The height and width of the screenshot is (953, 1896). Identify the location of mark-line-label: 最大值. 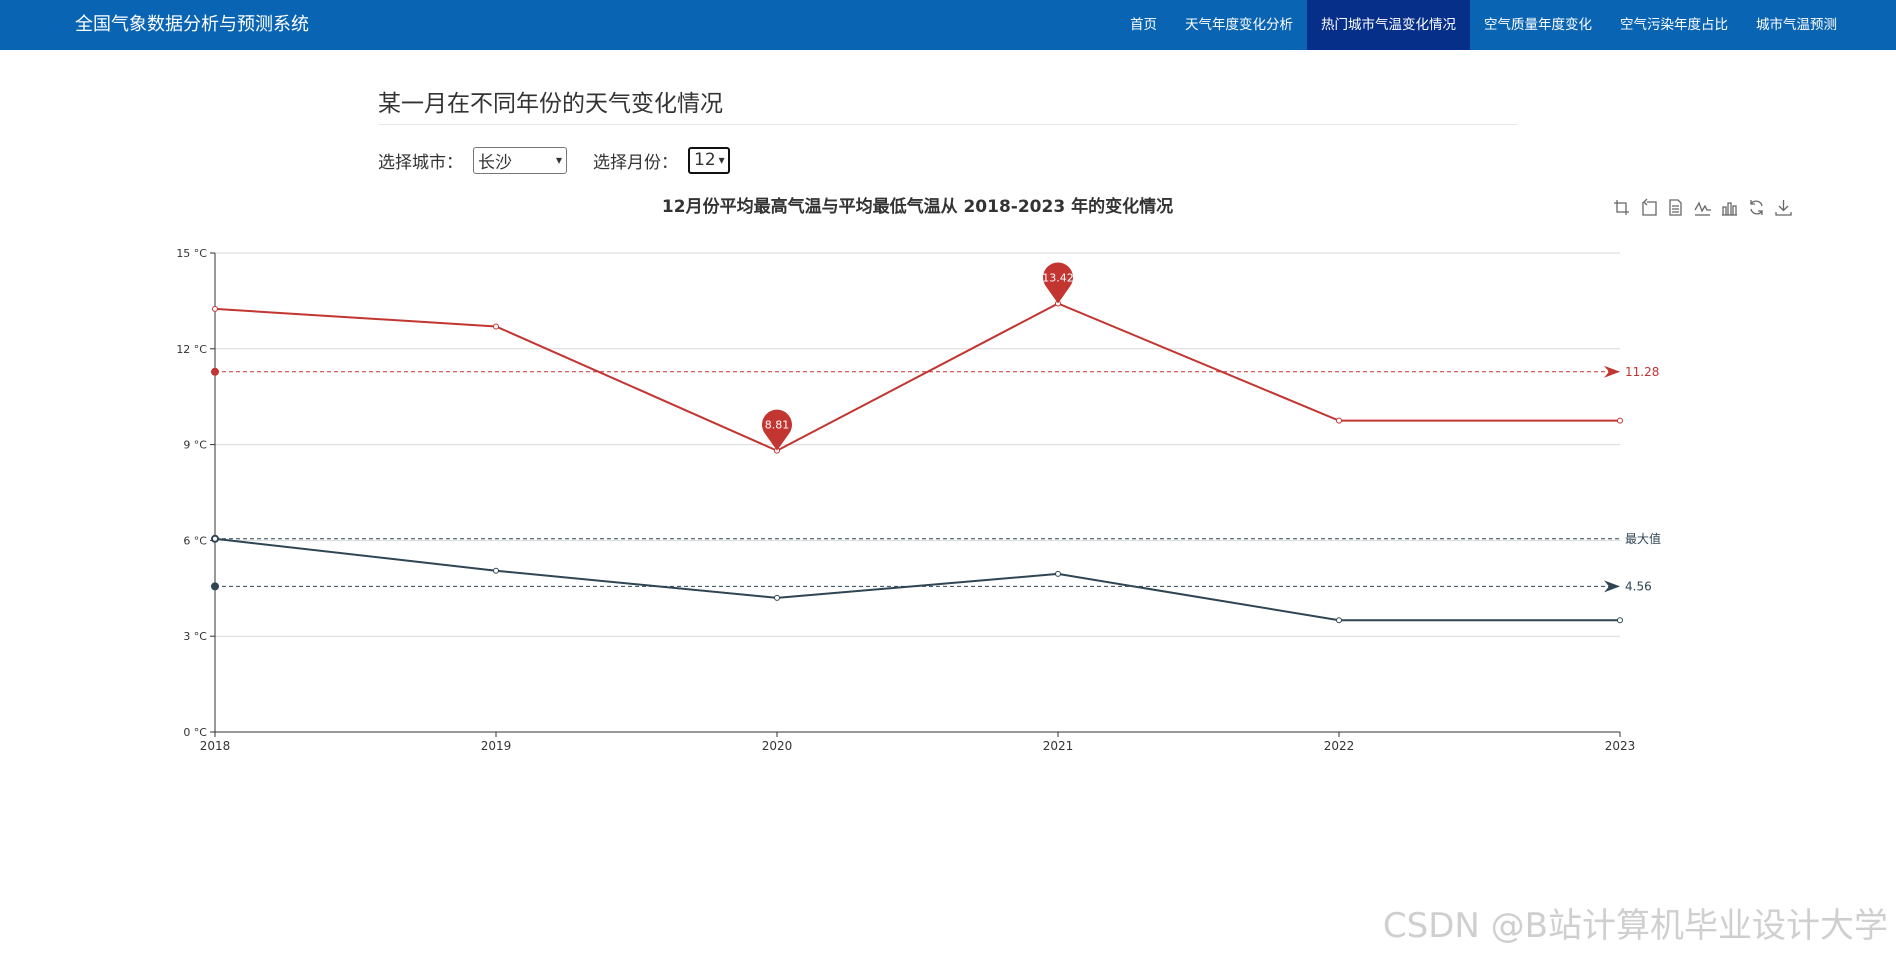
(1643, 538).